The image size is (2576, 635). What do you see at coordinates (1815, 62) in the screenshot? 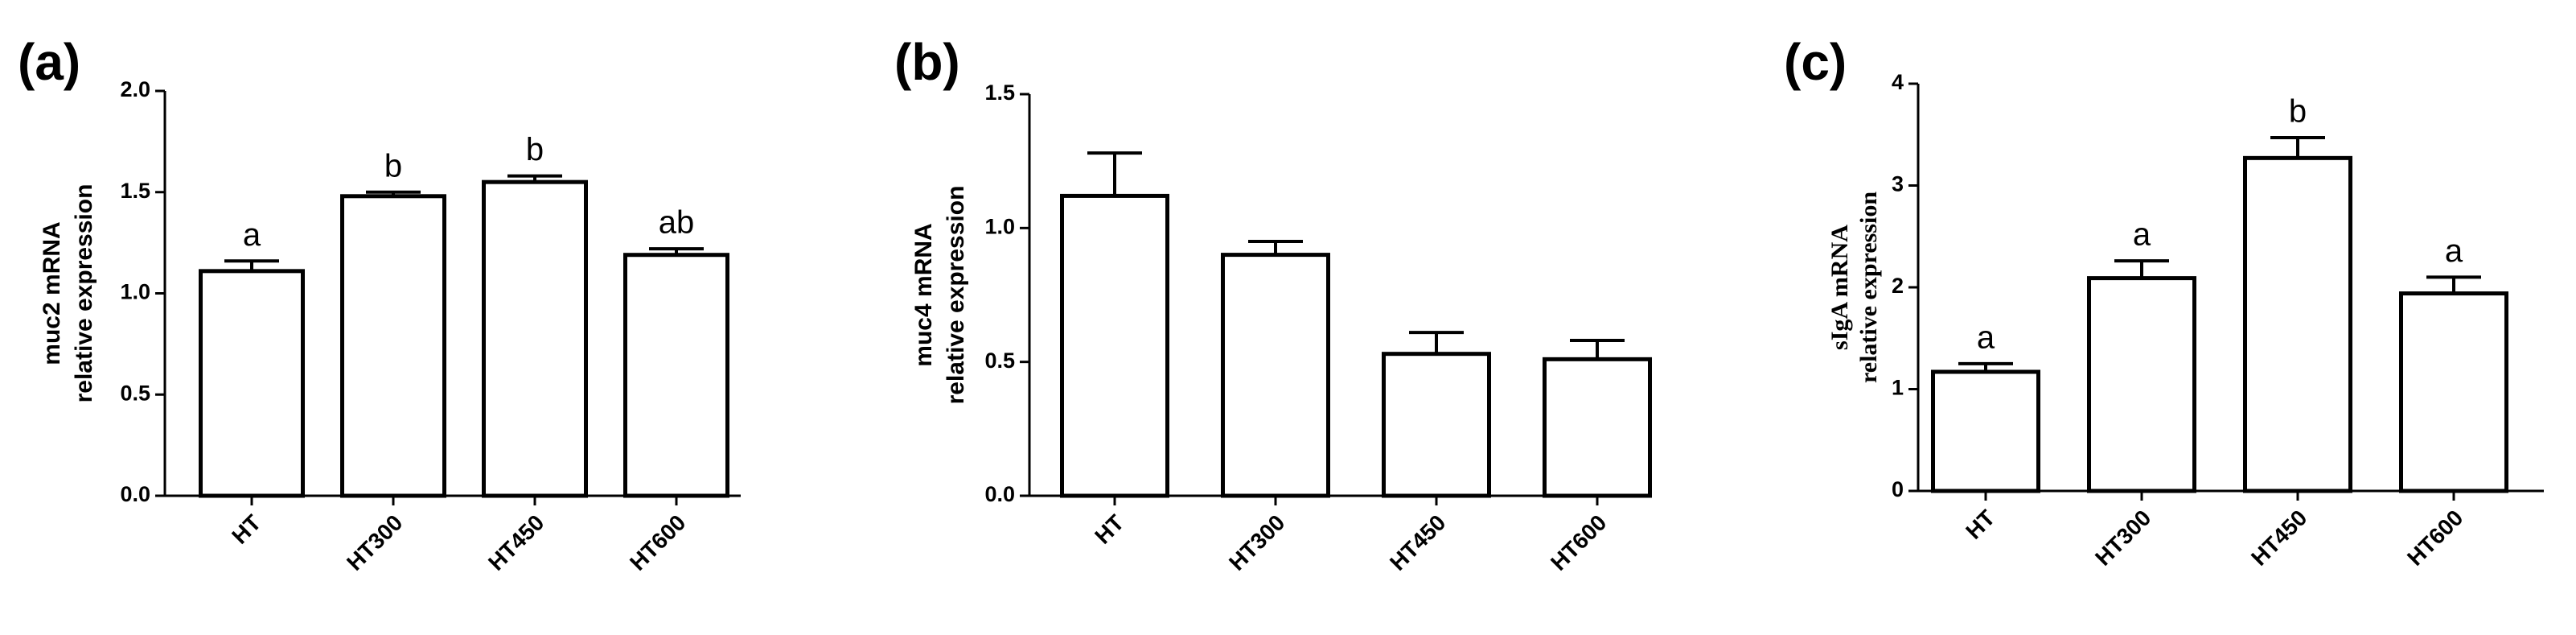
I see `panel-label: (c)` at bounding box center [1815, 62].